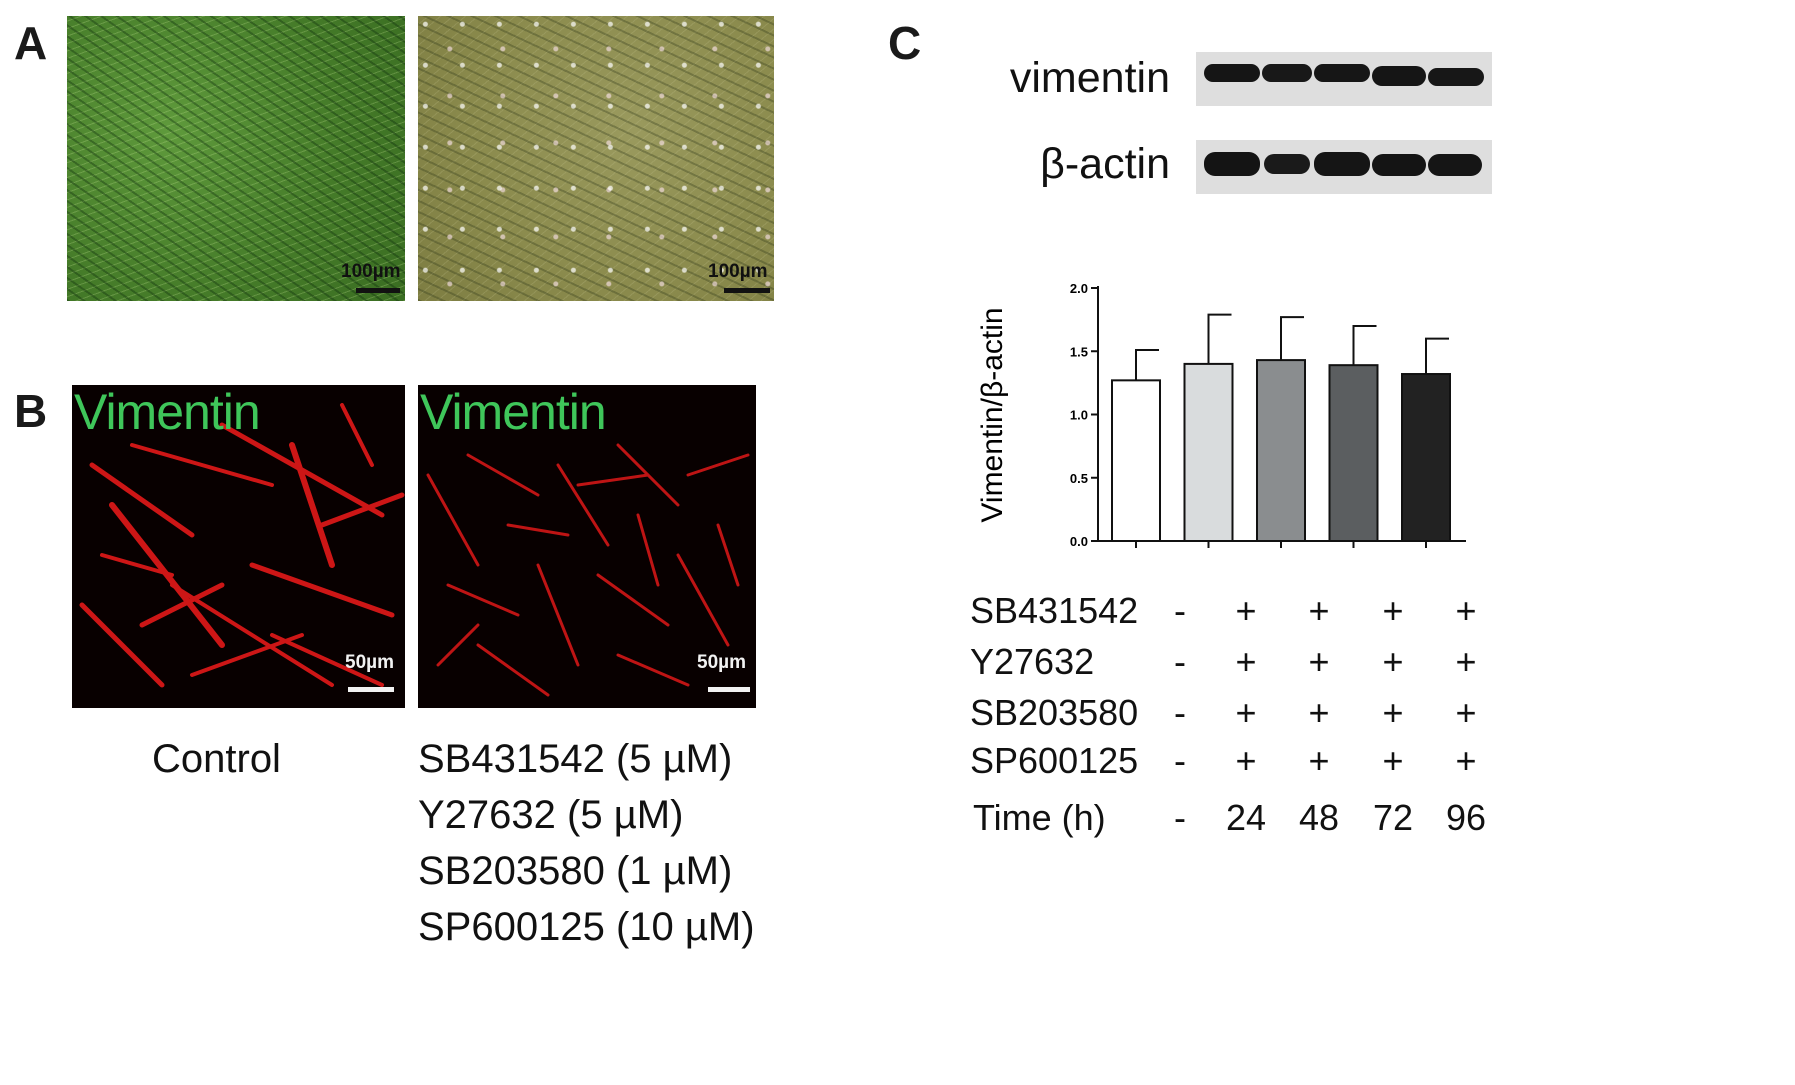  Describe the element at coordinates (1079, 351) in the screenshot. I see `y-tick-label: 1.5` at that location.